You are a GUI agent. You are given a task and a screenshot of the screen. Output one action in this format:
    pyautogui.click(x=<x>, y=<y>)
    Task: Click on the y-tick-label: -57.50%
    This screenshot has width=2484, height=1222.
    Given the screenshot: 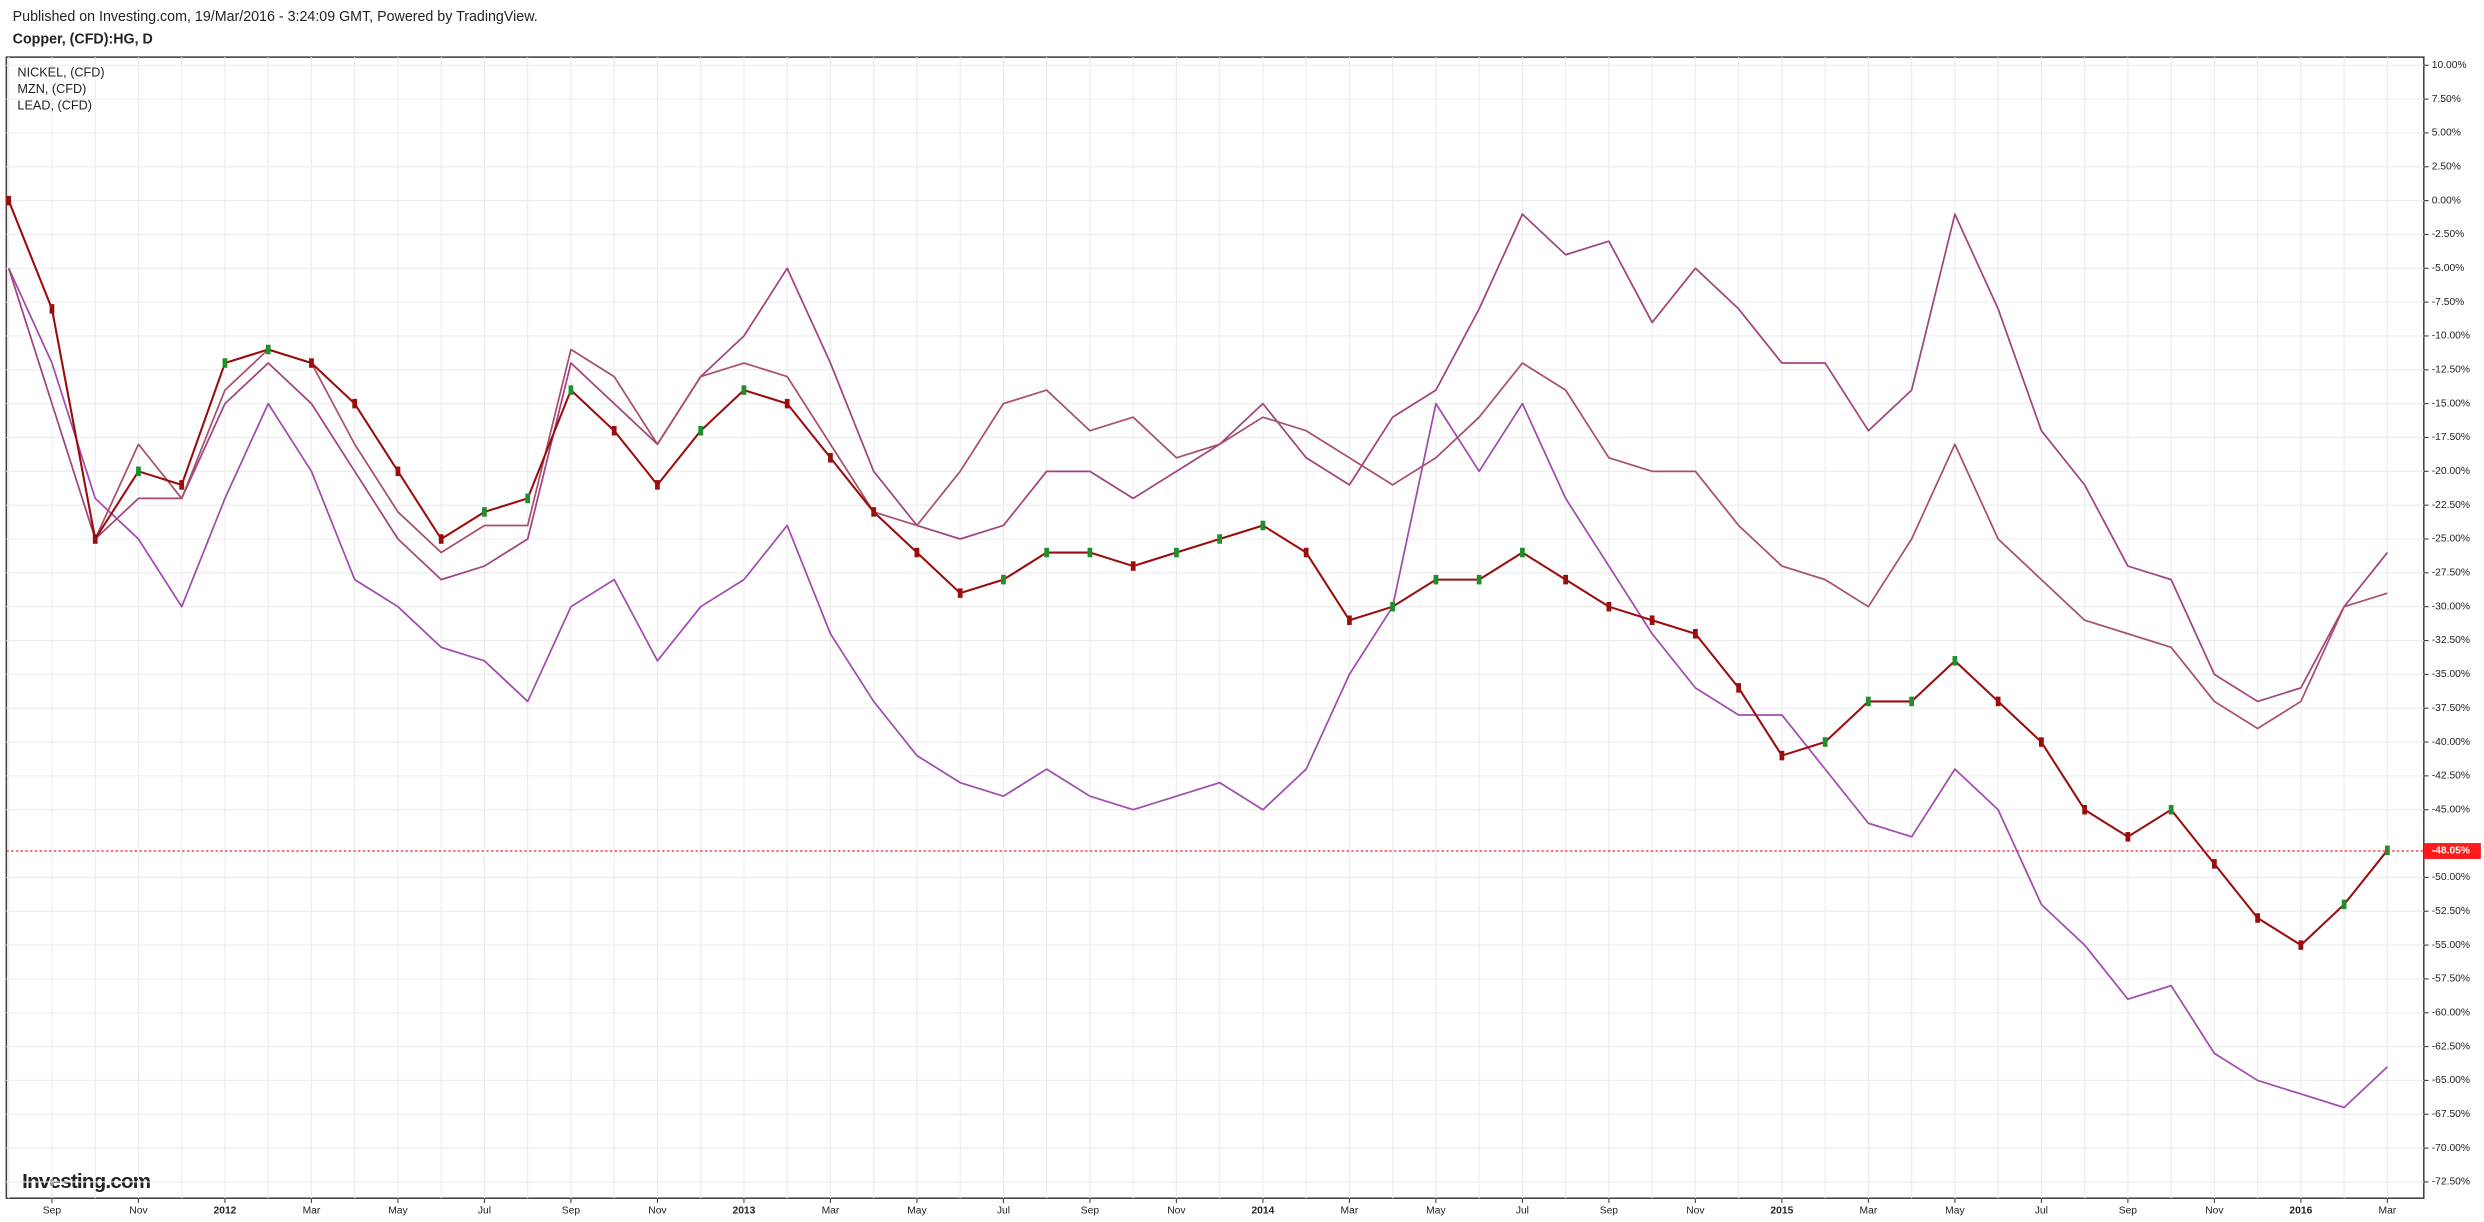 What is the action you would take?
    pyautogui.click(x=2451, y=979)
    